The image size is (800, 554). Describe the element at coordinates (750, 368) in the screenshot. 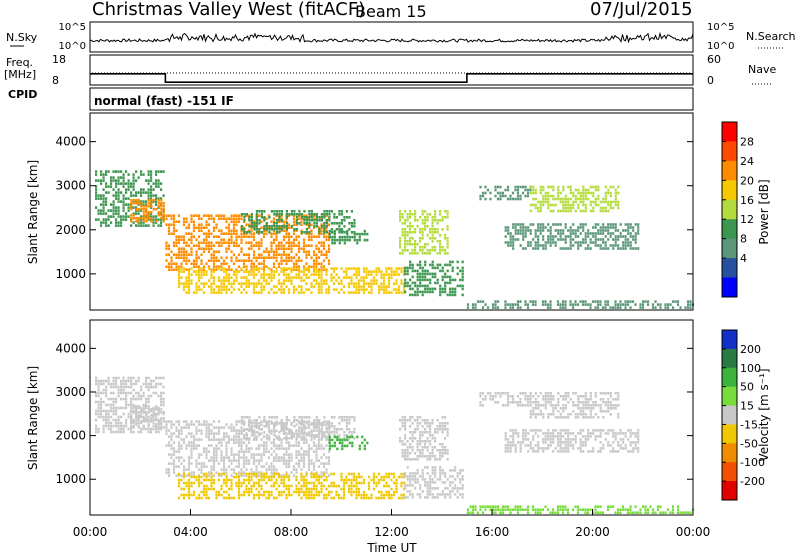

I see `colorbar-tick-label: 100` at that location.